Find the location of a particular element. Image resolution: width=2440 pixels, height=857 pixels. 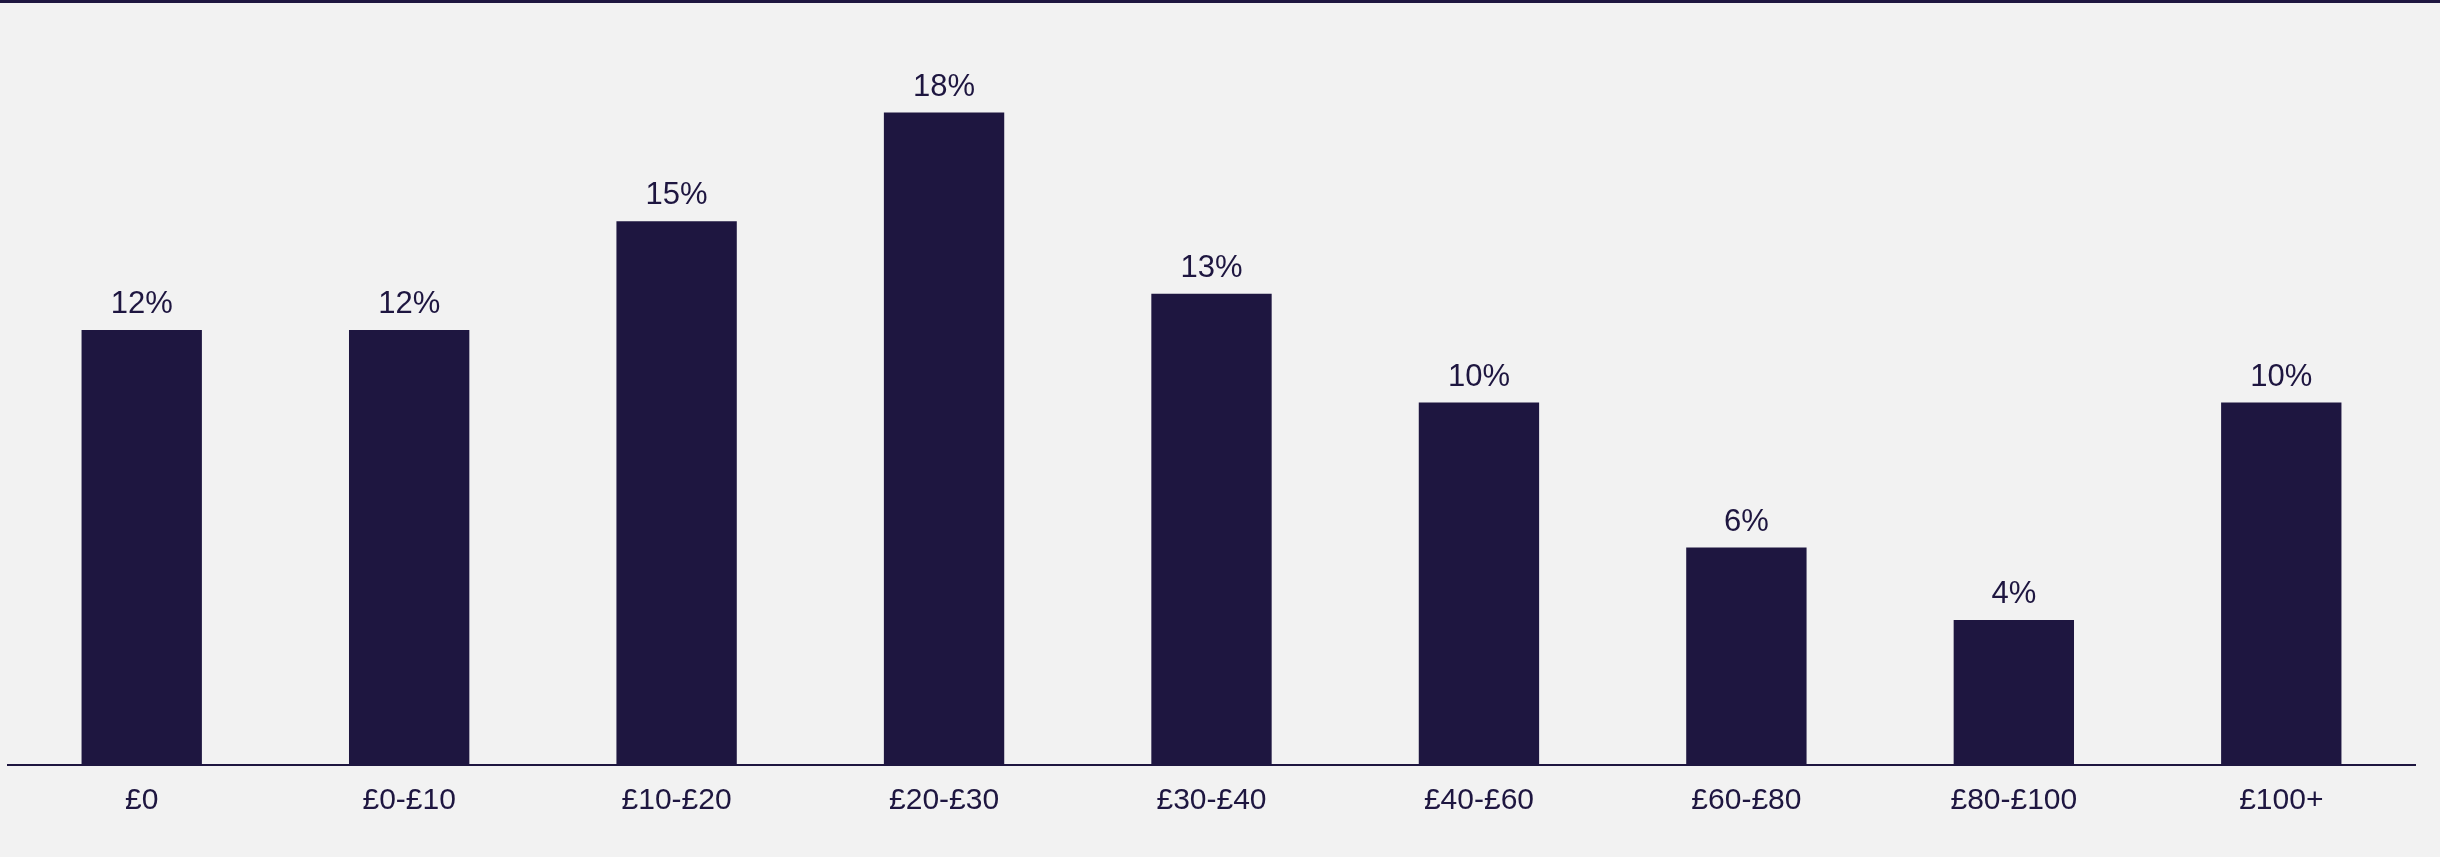

x-tick-label: £60-£80 is located at coordinates (1746, 799).